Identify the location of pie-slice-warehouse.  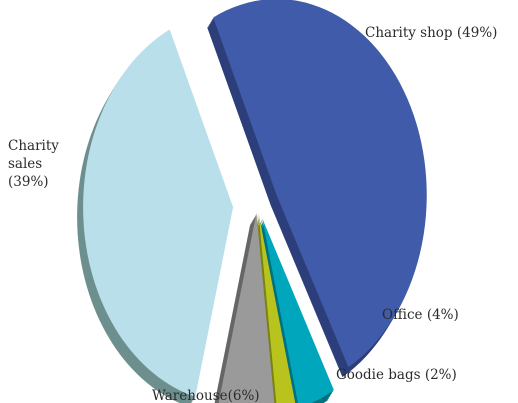
(246, 307).